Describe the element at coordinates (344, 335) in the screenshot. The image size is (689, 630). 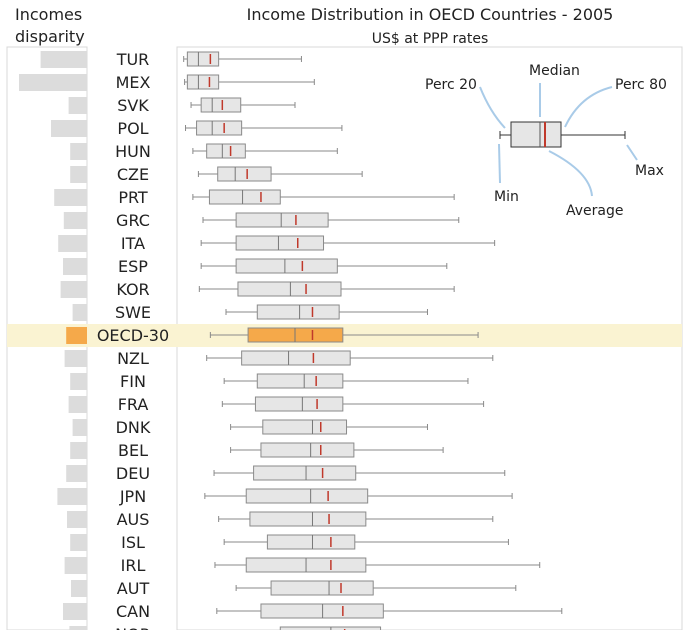
I see `row-oecd-30: OECD-30` at that location.